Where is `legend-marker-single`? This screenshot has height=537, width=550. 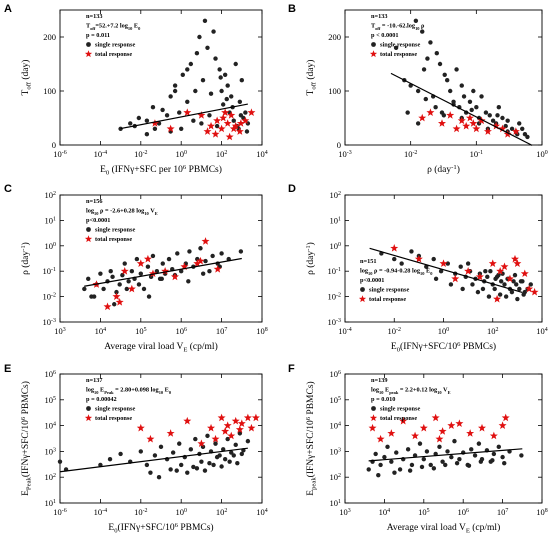
legend-marker-single is located at coordinates (373, 408).